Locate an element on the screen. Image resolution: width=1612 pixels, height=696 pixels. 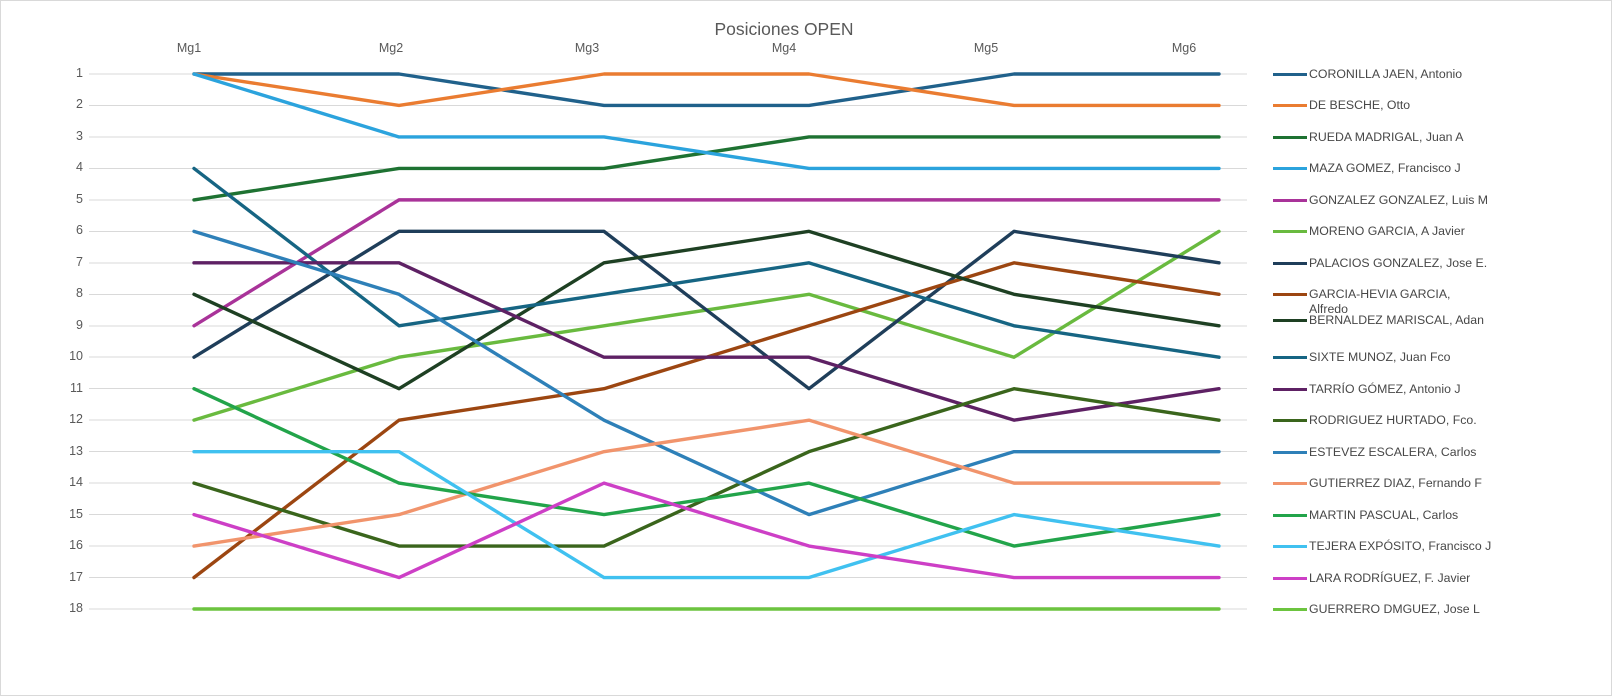
y-tick-3: 3 is located at coordinates (79, 136).